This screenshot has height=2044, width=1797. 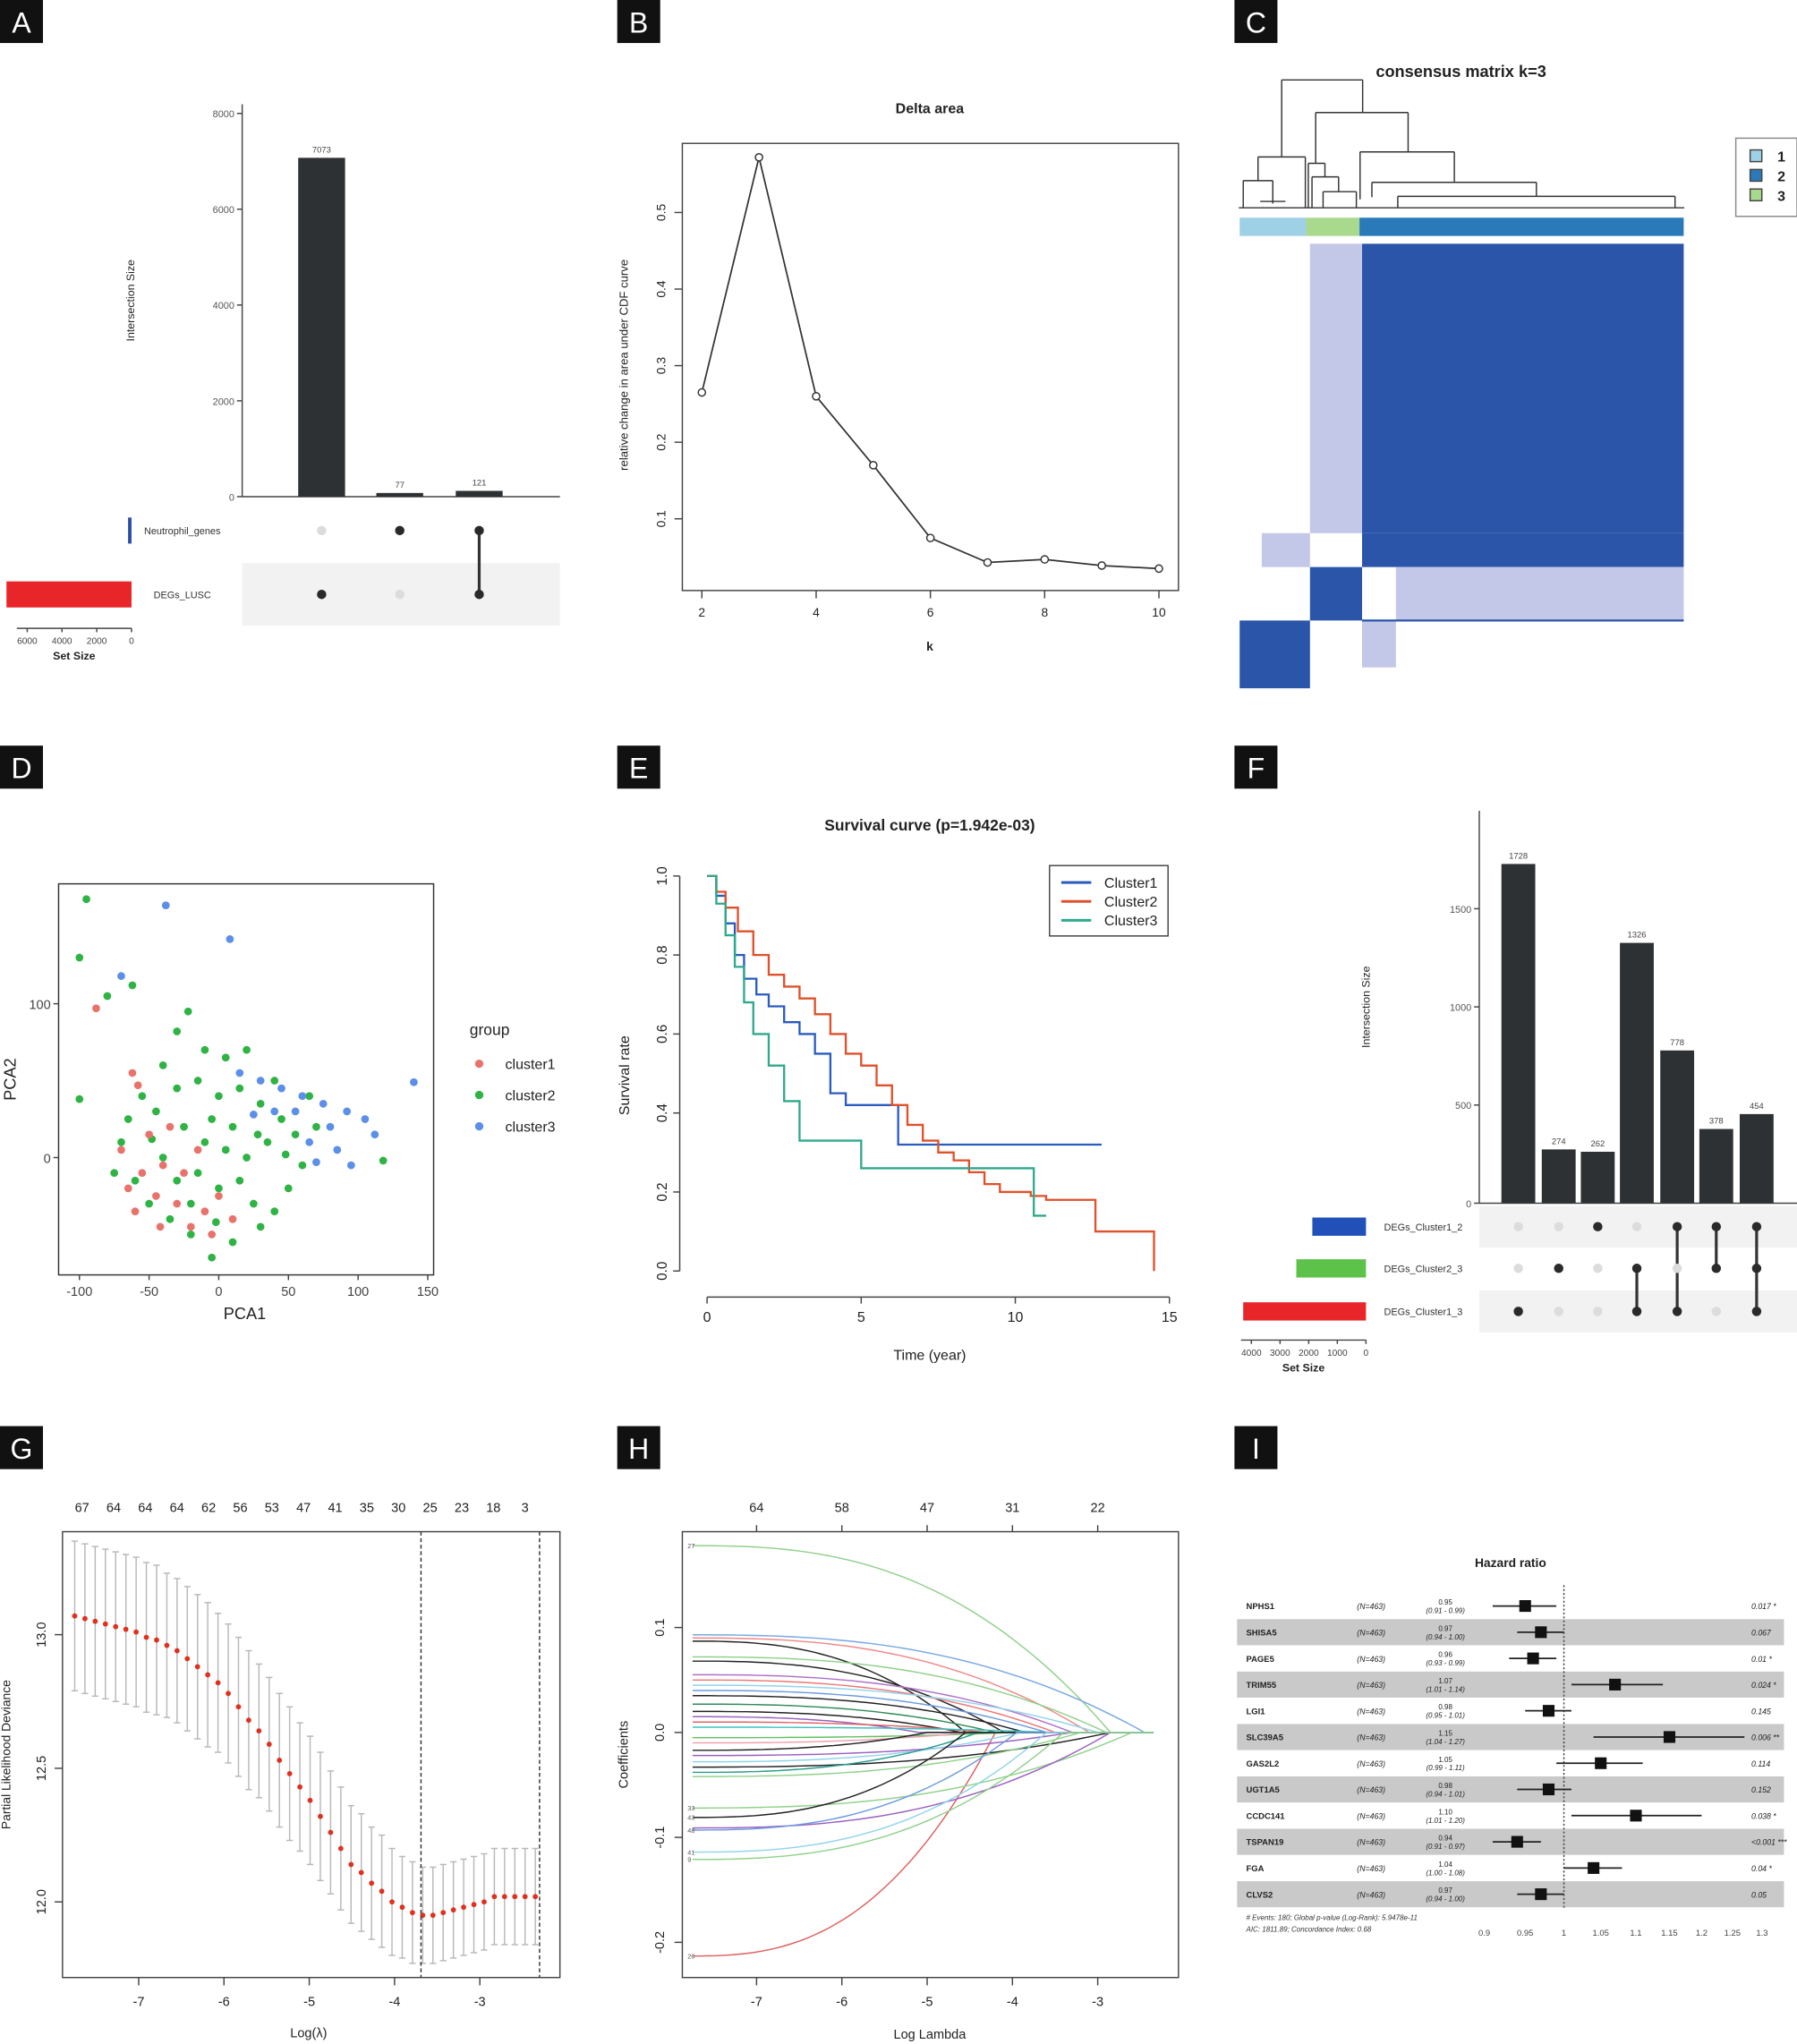 I want to click on plot-frame, so click(x=931, y=367).